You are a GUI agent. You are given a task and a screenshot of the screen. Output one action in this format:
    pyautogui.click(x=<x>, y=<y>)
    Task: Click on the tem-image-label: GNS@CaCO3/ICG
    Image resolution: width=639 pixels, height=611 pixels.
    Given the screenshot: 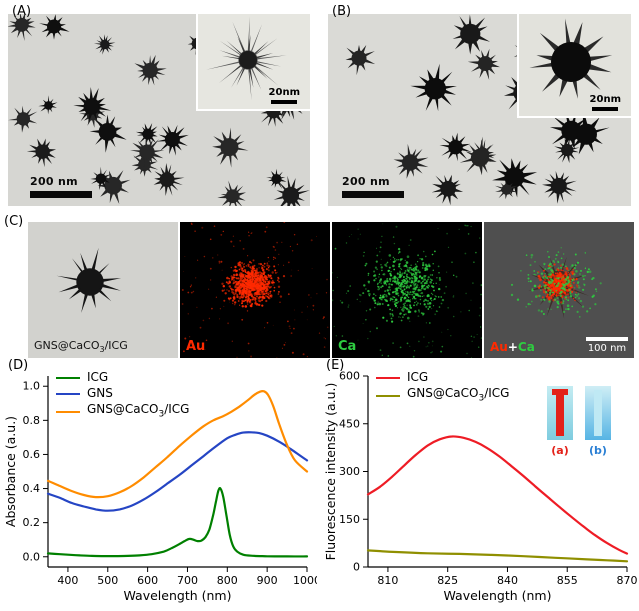 What is the action you would take?
    pyautogui.click(x=81, y=346)
    